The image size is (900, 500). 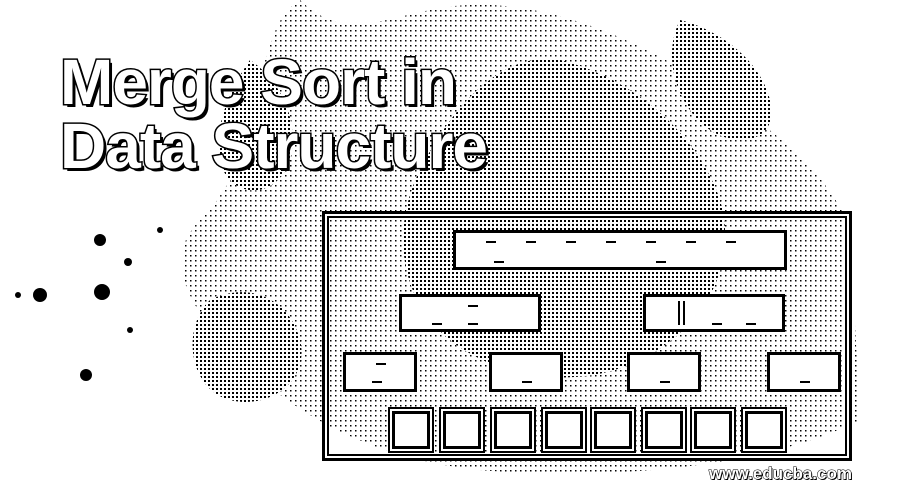 I want to click on root-array-box, so click(x=620, y=250).